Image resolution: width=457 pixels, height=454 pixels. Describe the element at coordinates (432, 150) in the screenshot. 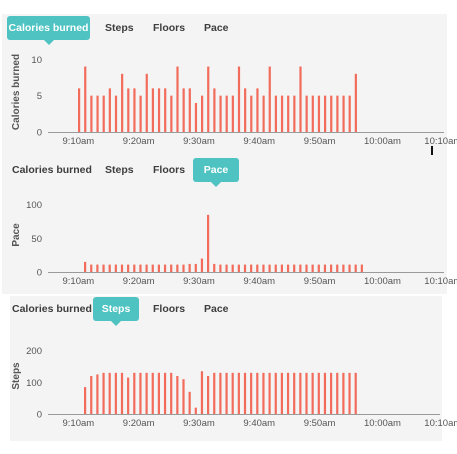

I see `text-cursor-mark` at that location.